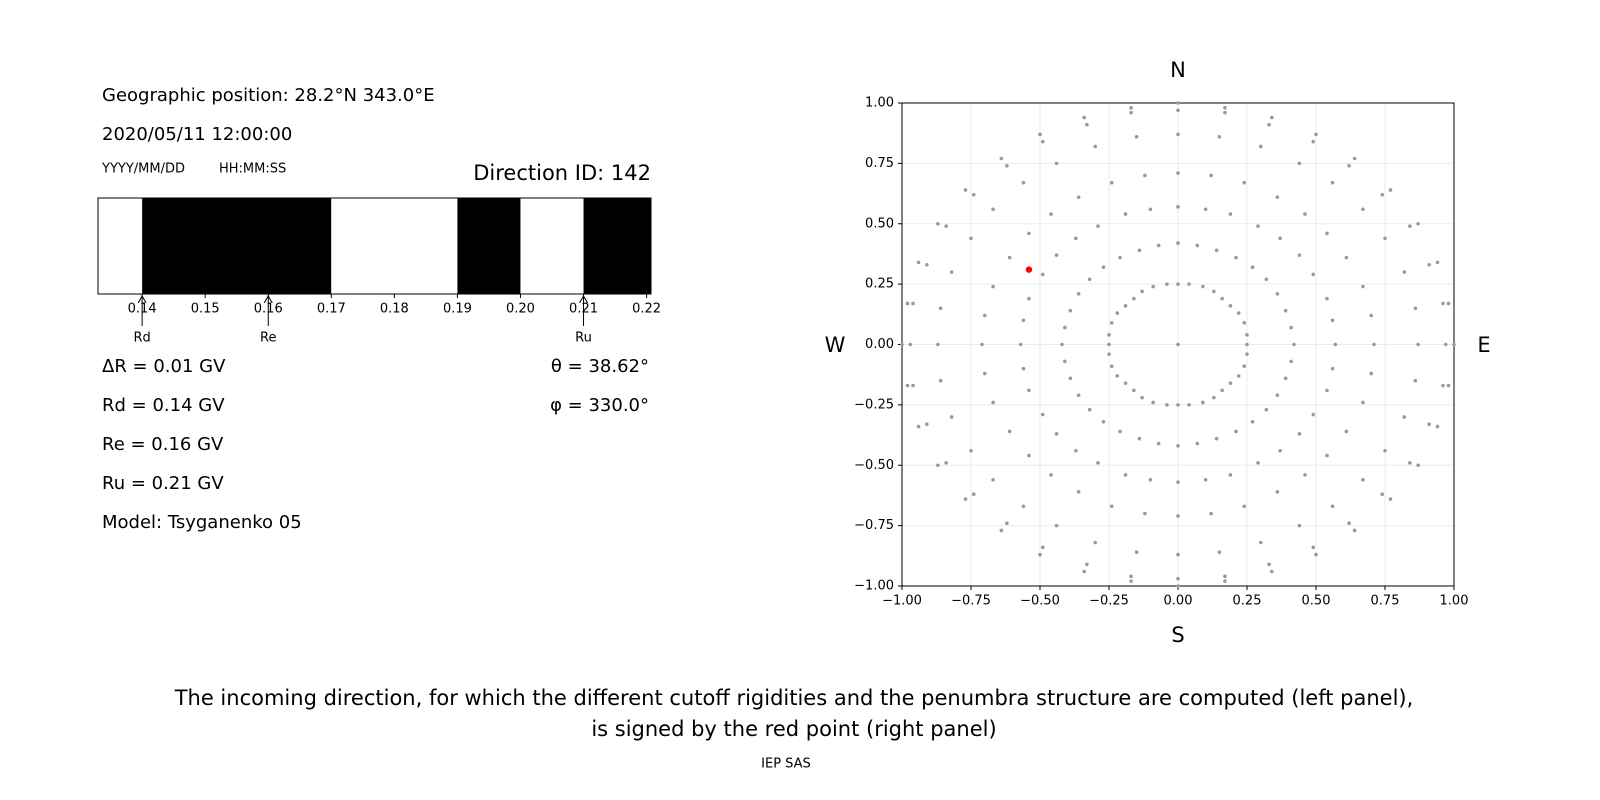 The height and width of the screenshot is (800, 1600). I want to click on re: Re = 0.16 GV, so click(163, 444).